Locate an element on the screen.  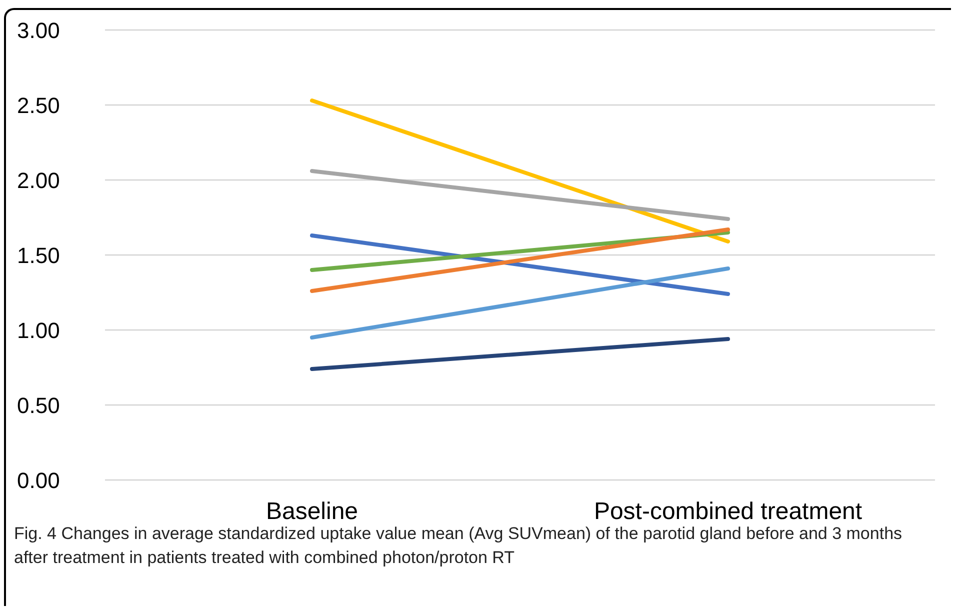
y-tick-label: 2.00 is located at coordinates (38, 180).